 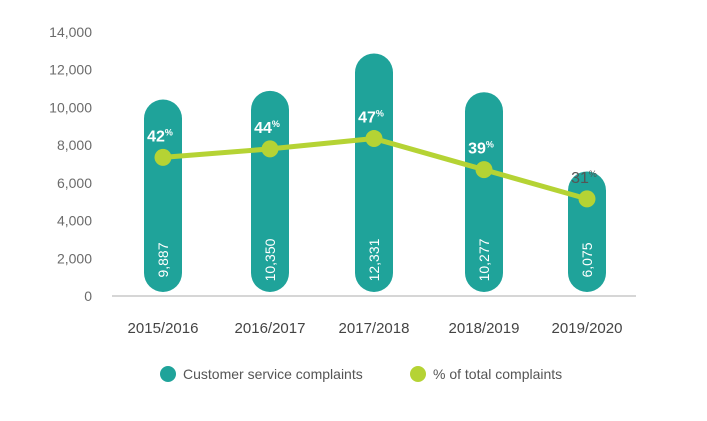 What do you see at coordinates (168, 374) in the screenshot?
I see `legend-marker-complaints` at bounding box center [168, 374].